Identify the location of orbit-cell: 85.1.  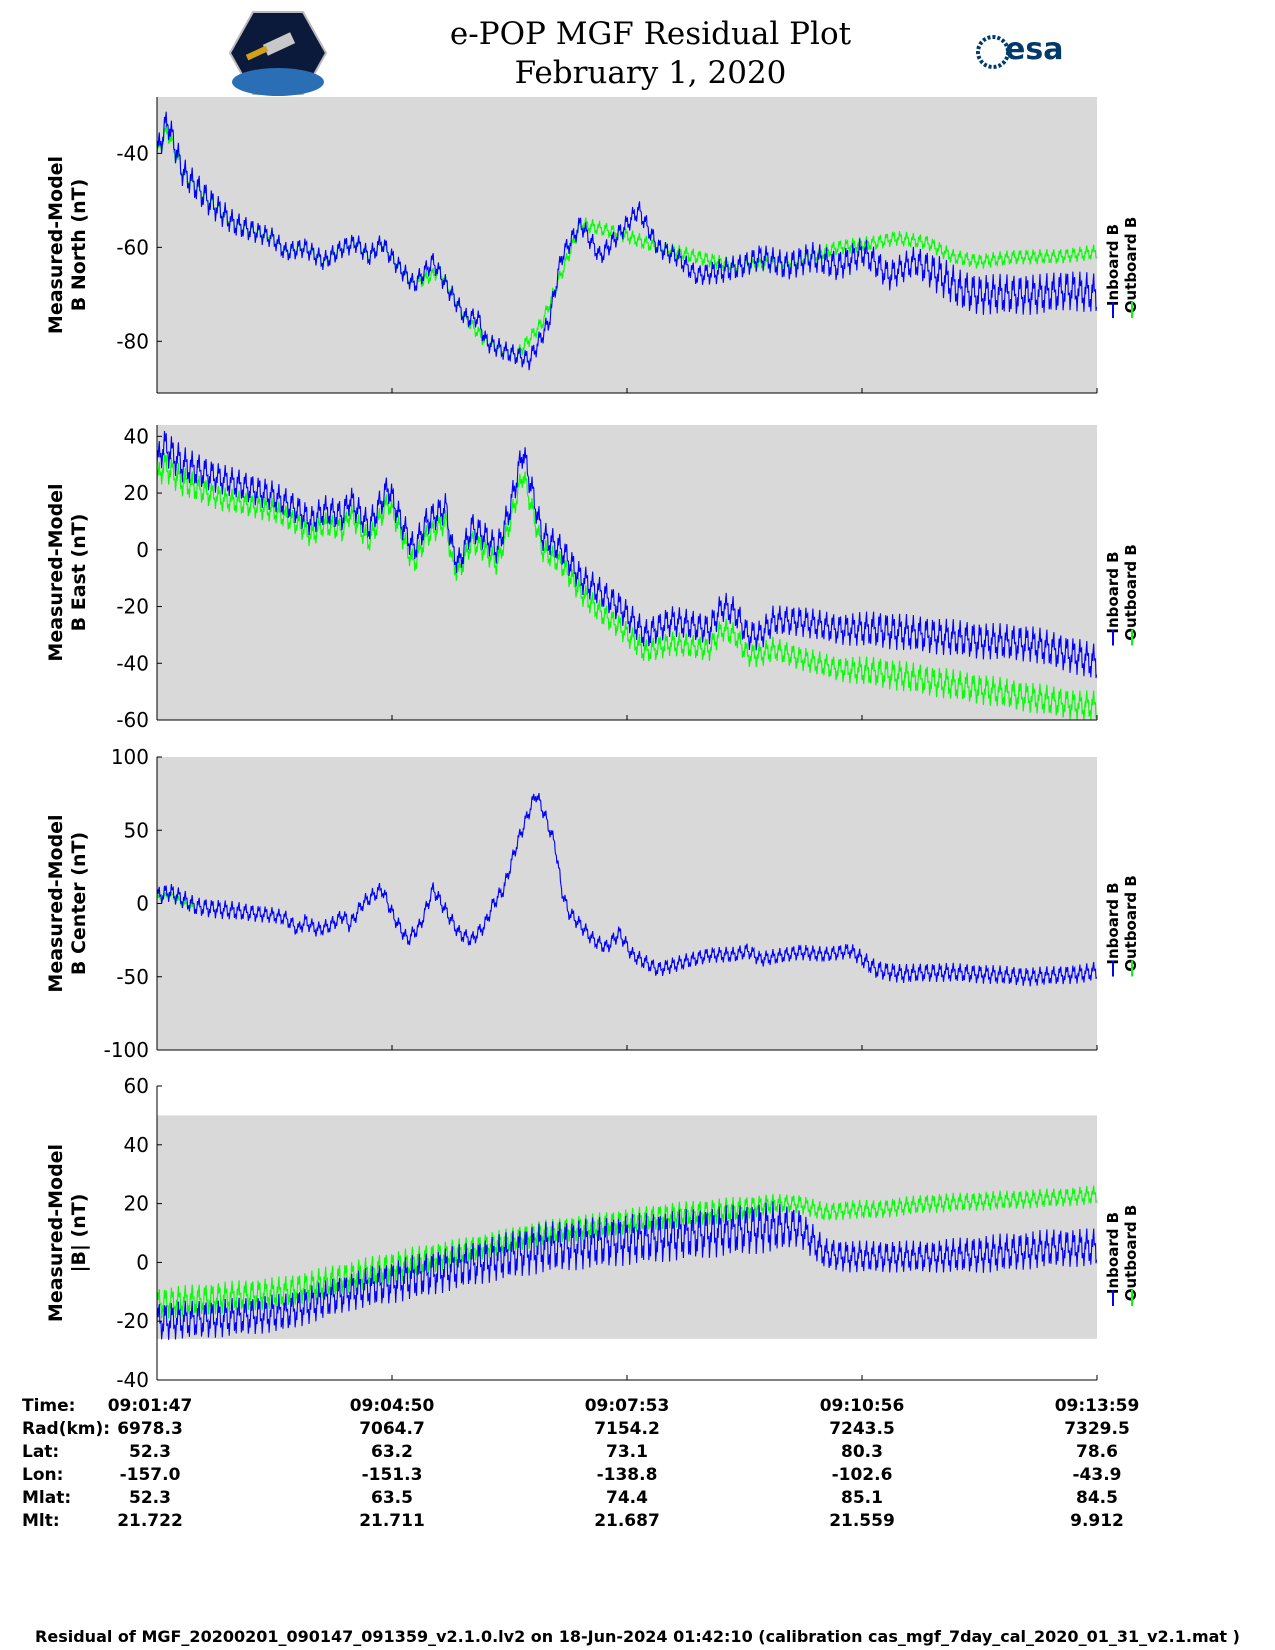
(862, 1498).